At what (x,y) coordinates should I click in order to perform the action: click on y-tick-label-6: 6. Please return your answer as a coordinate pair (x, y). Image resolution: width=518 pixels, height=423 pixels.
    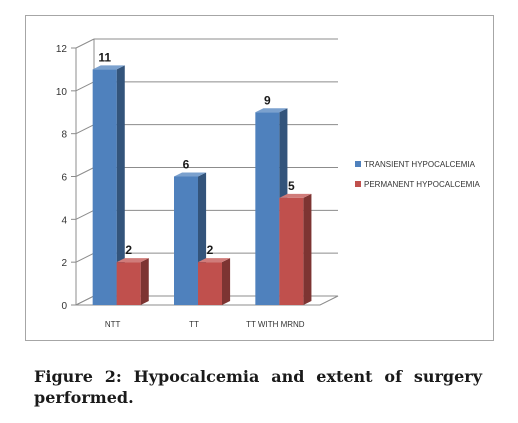
    Looking at the image, I should click on (64, 178).